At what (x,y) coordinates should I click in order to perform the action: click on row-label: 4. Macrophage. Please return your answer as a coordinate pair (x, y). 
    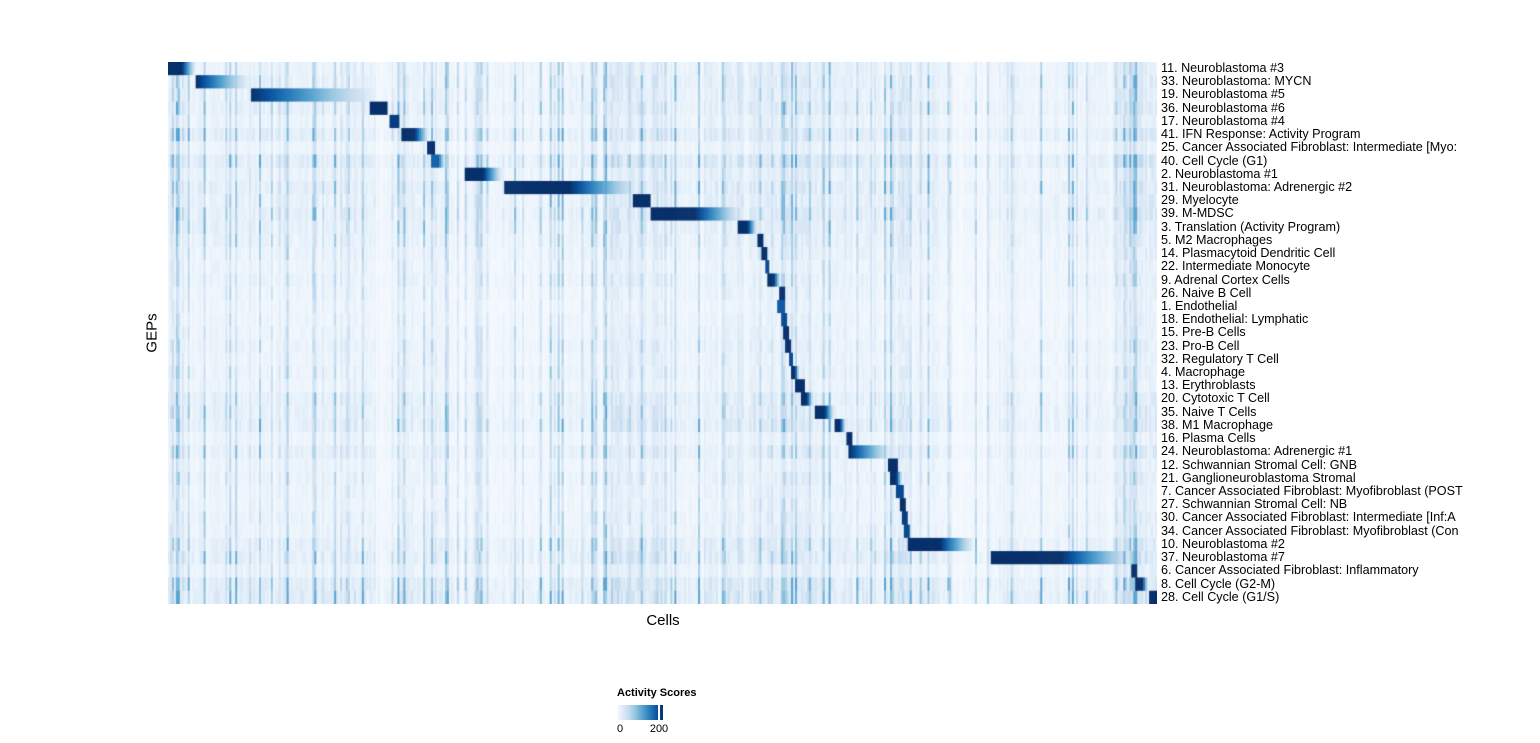
    Looking at the image, I should click on (1203, 372).